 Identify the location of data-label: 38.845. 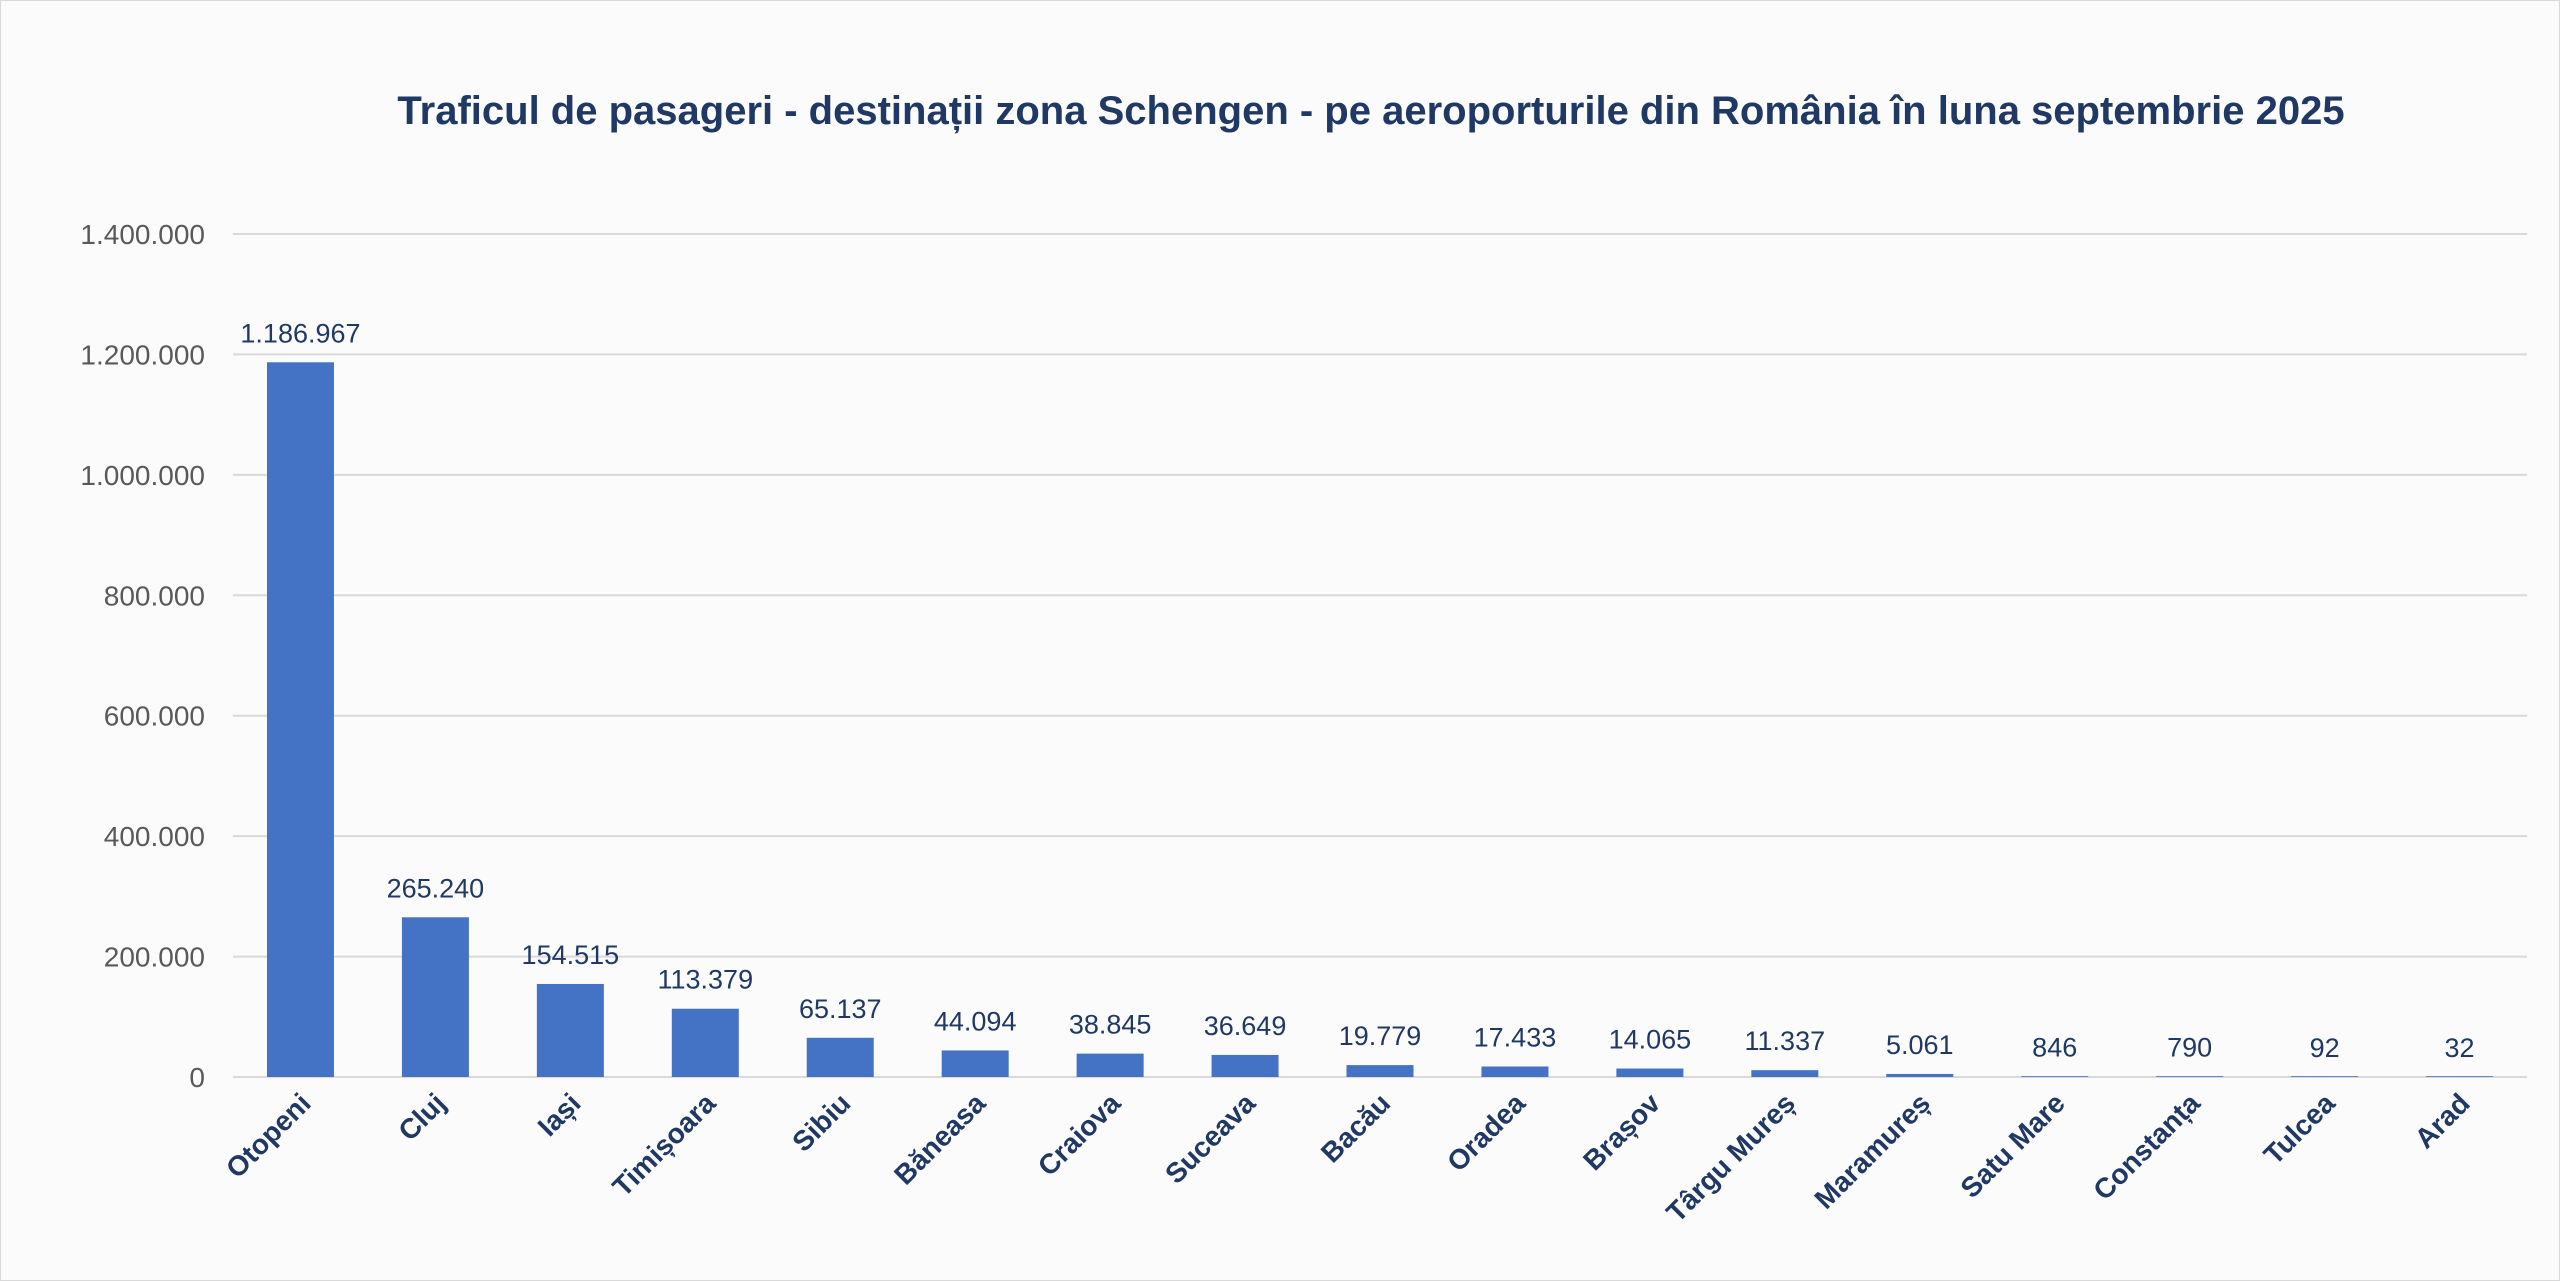
(1110, 1025).